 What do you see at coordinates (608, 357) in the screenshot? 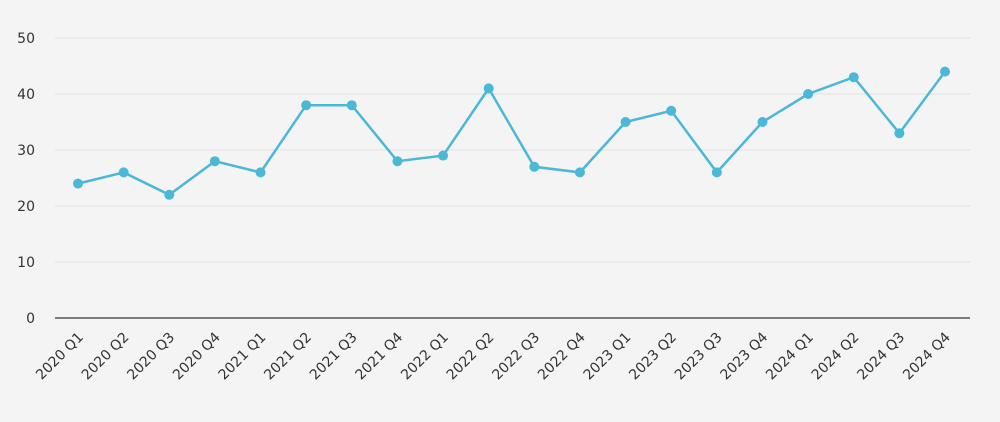
I see `x-tick-label: 2023 Q1` at bounding box center [608, 357].